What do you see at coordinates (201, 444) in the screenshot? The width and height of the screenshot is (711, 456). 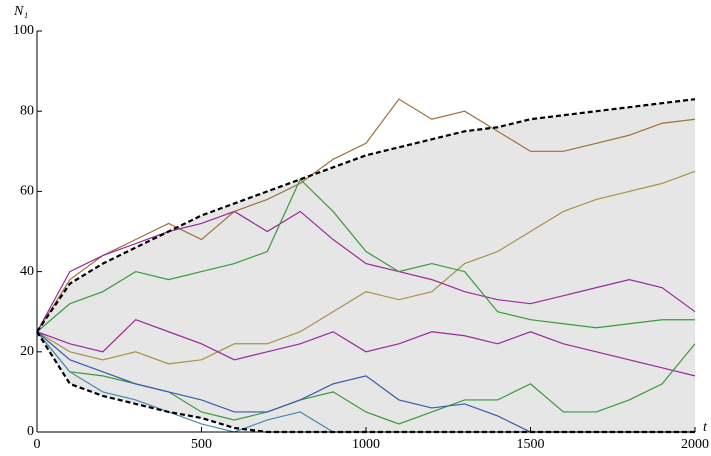 I see `x-tick-label: 500` at bounding box center [201, 444].